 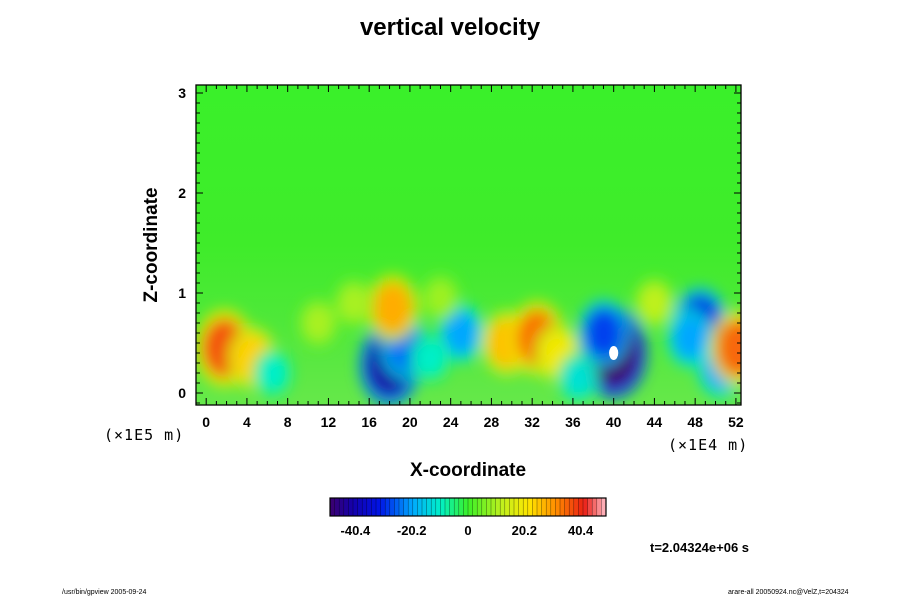 I want to click on x-tick-label: 28, so click(x=492, y=422).